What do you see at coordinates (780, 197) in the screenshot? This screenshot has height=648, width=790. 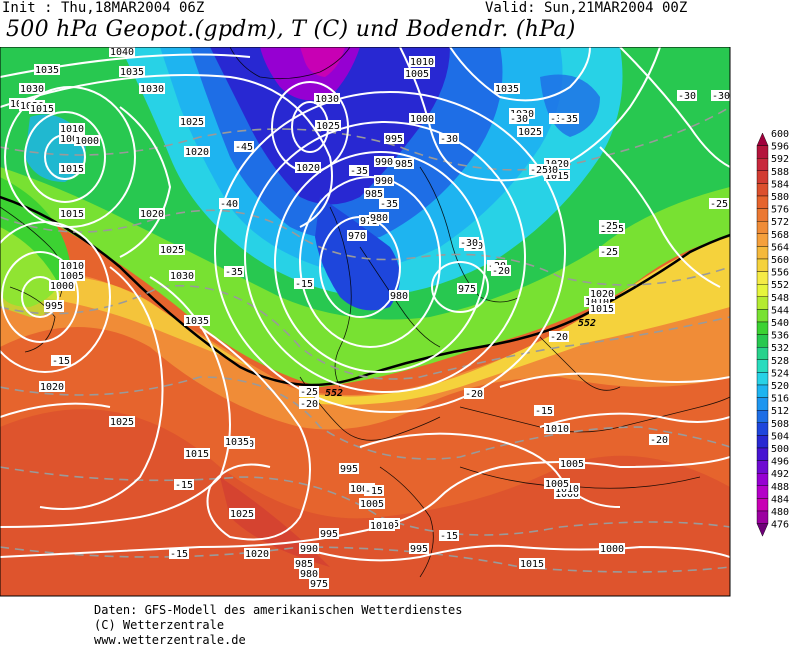 I see `colorbar-level-label: 580` at bounding box center [780, 197].